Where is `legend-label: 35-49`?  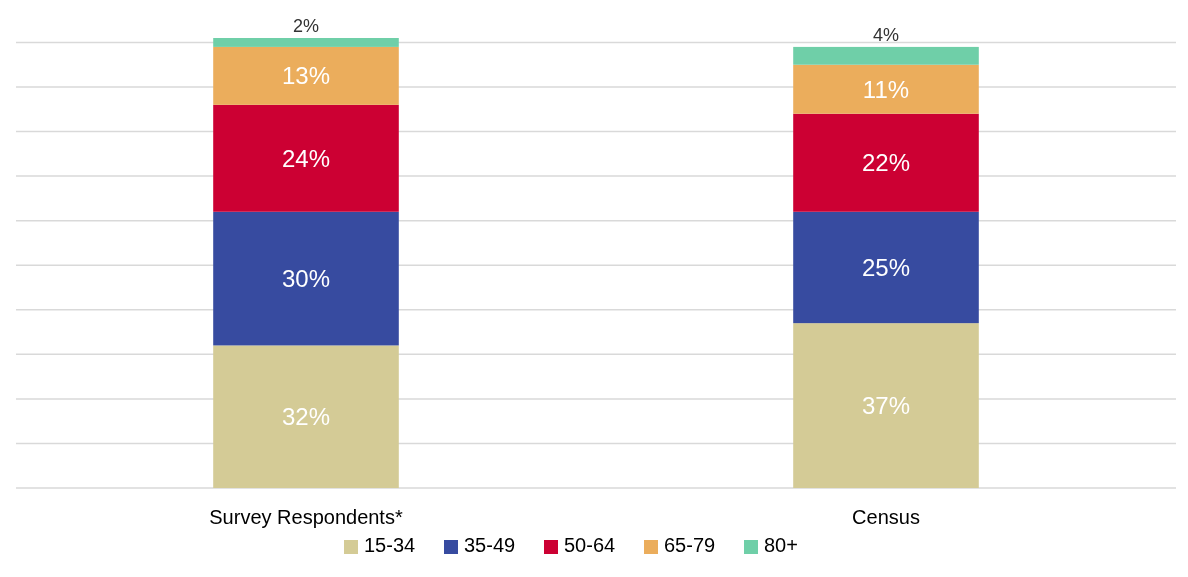
legend-label: 35-49 is located at coordinates (490, 545).